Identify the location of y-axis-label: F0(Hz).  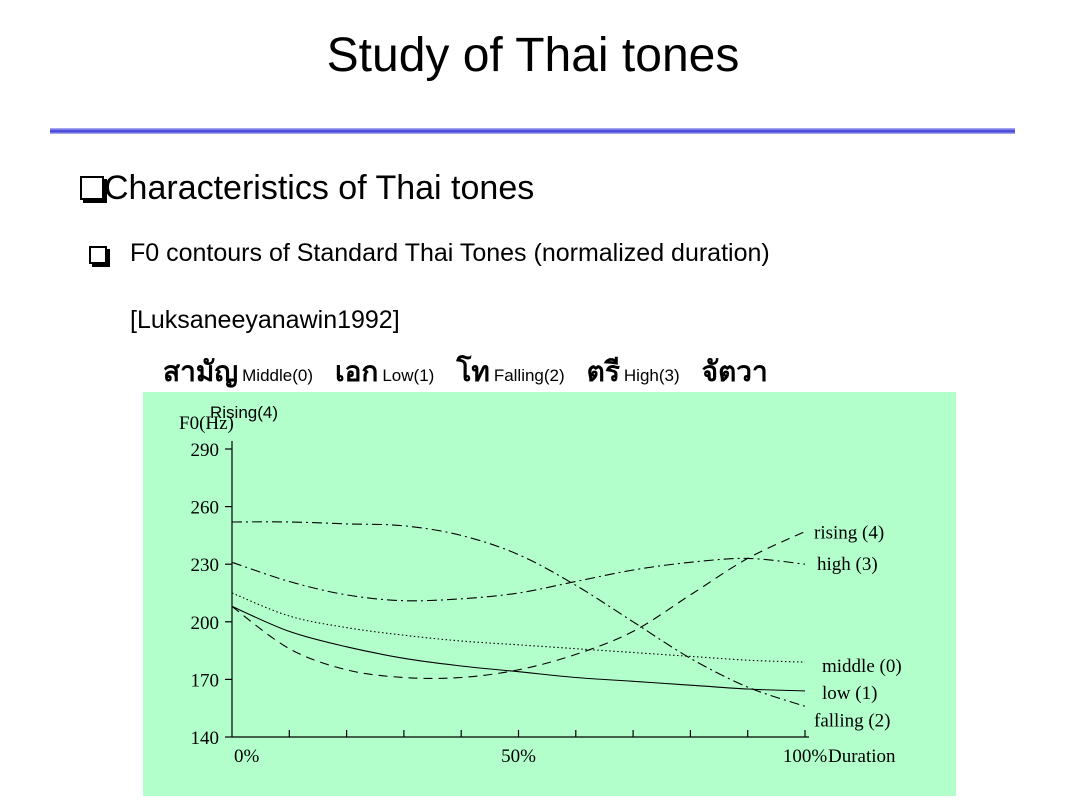
(206, 423).